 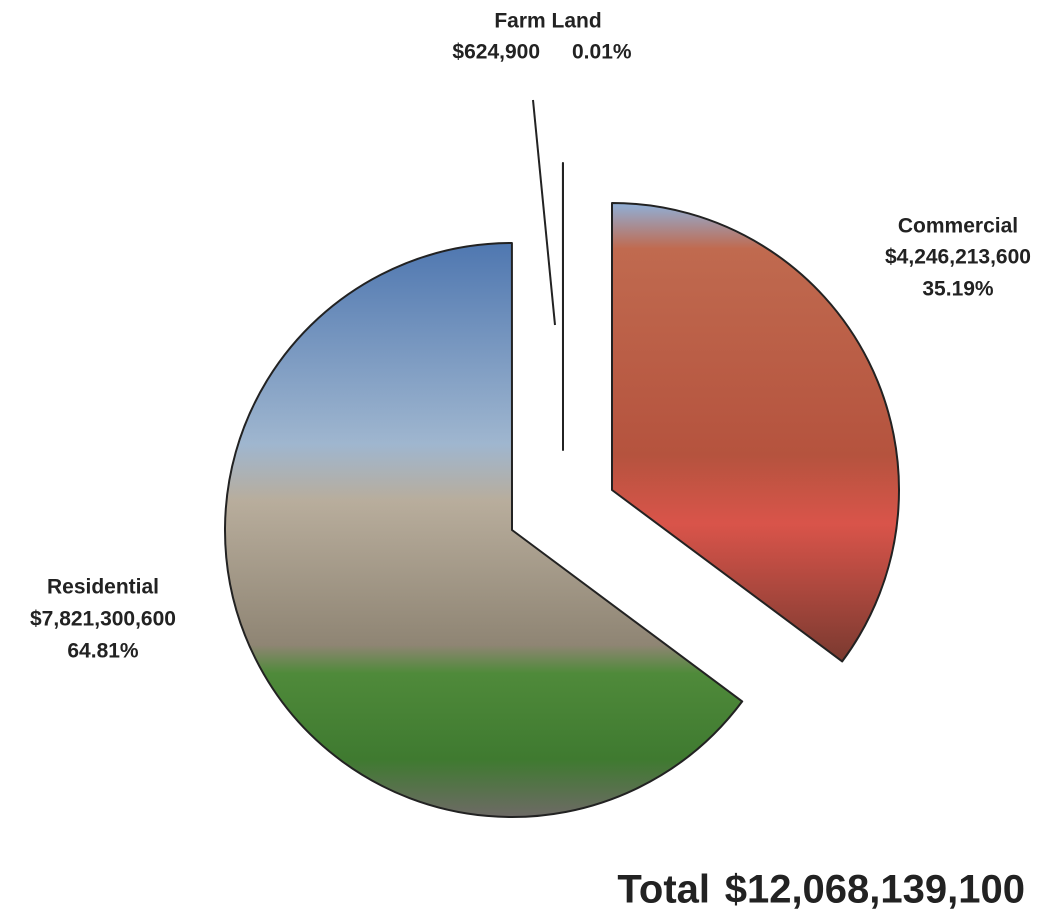 What do you see at coordinates (755, 432) in the screenshot?
I see `pie-slice` at bounding box center [755, 432].